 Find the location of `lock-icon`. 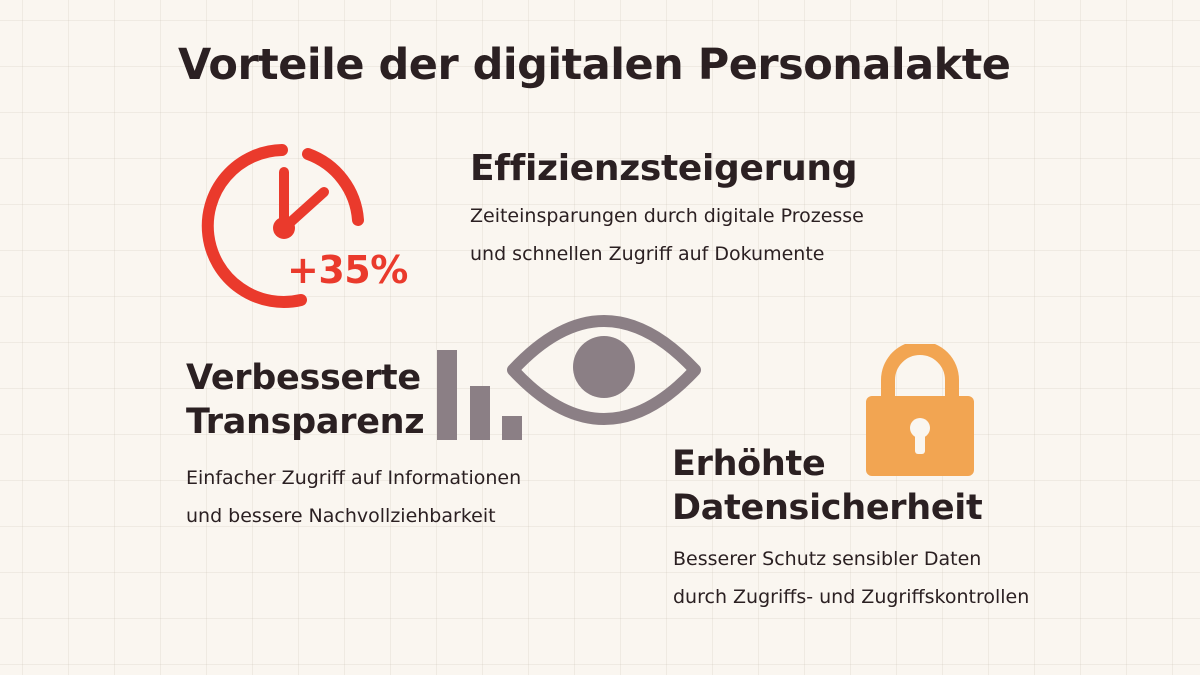

lock-icon is located at coordinates (920, 410).